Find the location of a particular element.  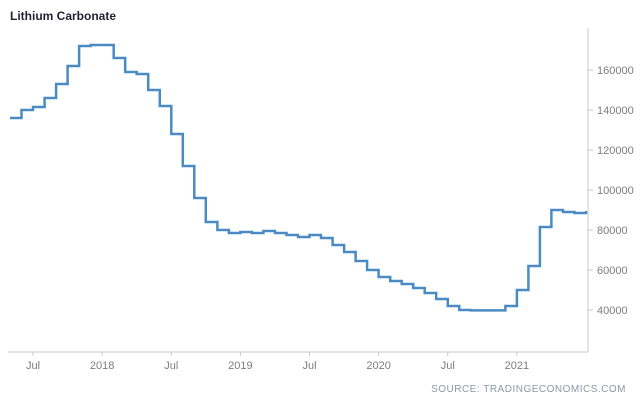

y-axis-label: 120000 is located at coordinates (615, 151).